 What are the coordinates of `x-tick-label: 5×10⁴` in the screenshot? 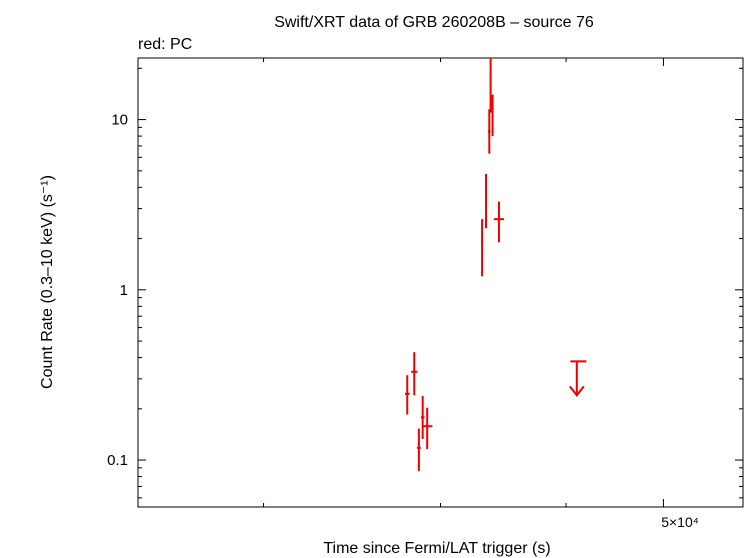 It's located at (680, 522).